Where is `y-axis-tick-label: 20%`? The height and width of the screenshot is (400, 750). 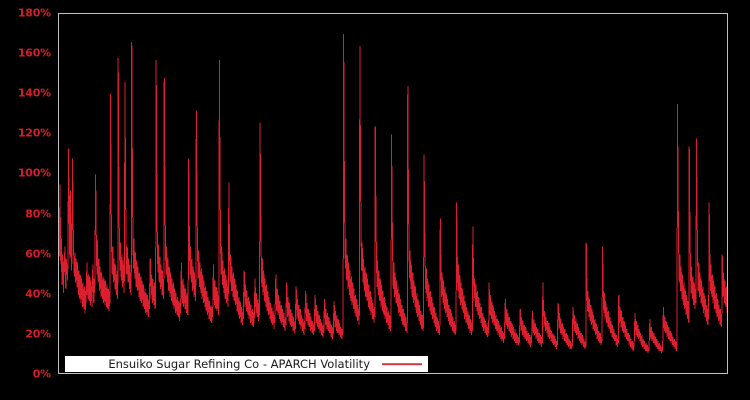
y-axis-tick-label: 20% is located at coordinates (38, 334).